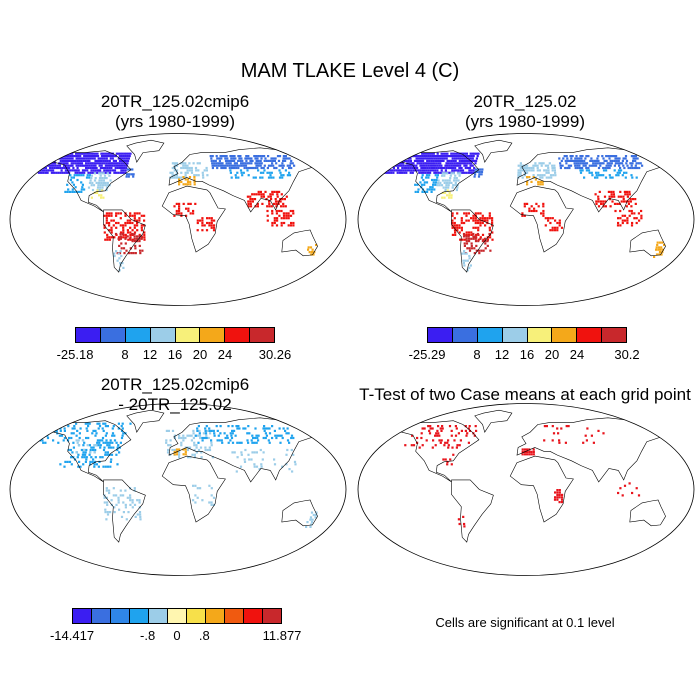 The width and height of the screenshot is (700, 700). Describe the element at coordinates (148, 635) in the screenshot. I see `colorbar-3-label: -.8` at that location.